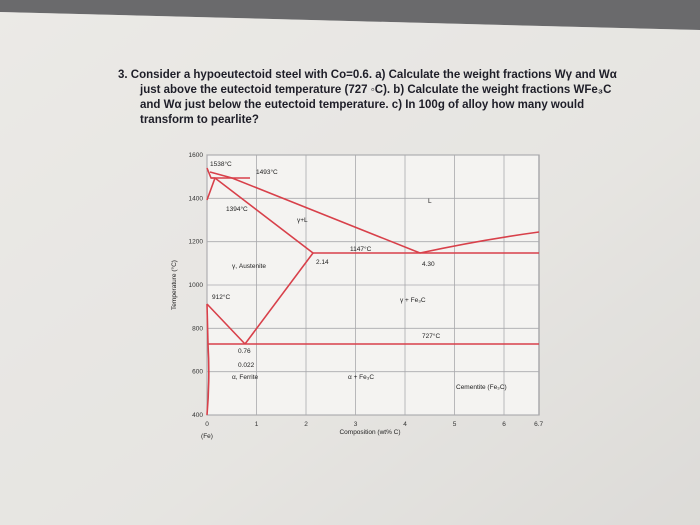 The width and height of the screenshot is (700, 525). What do you see at coordinates (405, 424) in the screenshot?
I see `x-tick-label: 4` at bounding box center [405, 424].